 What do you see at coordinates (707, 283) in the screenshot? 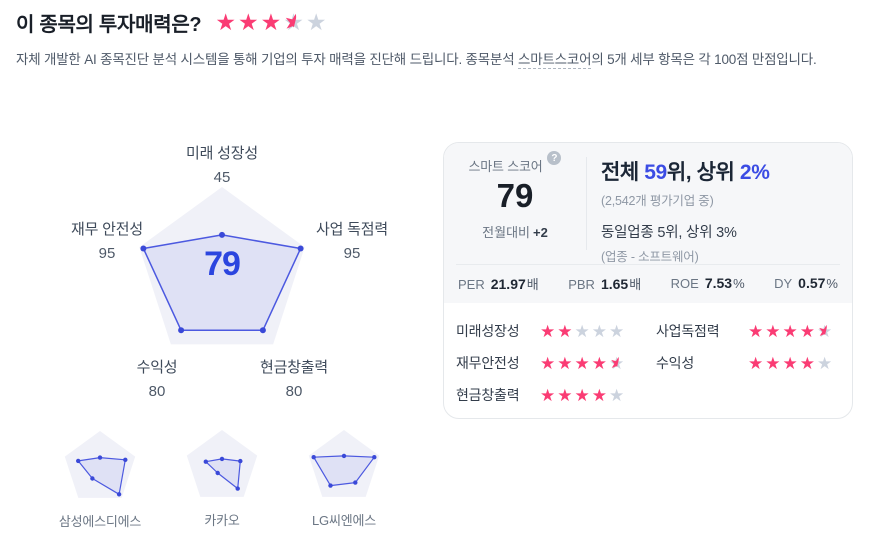
I see `metric-roe: ROE 7.53%` at bounding box center [707, 283].